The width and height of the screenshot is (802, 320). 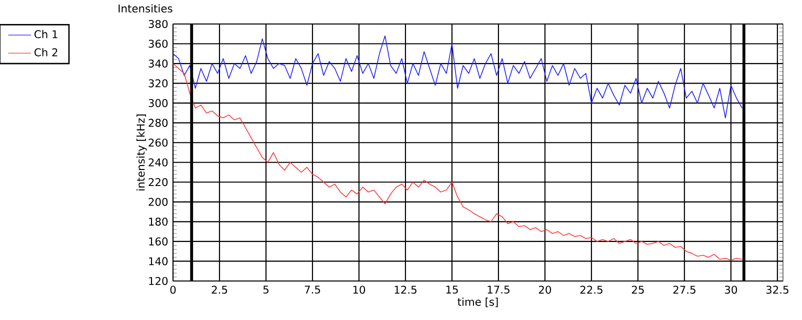 I want to click on y-tick-label: 200, so click(x=158, y=202).